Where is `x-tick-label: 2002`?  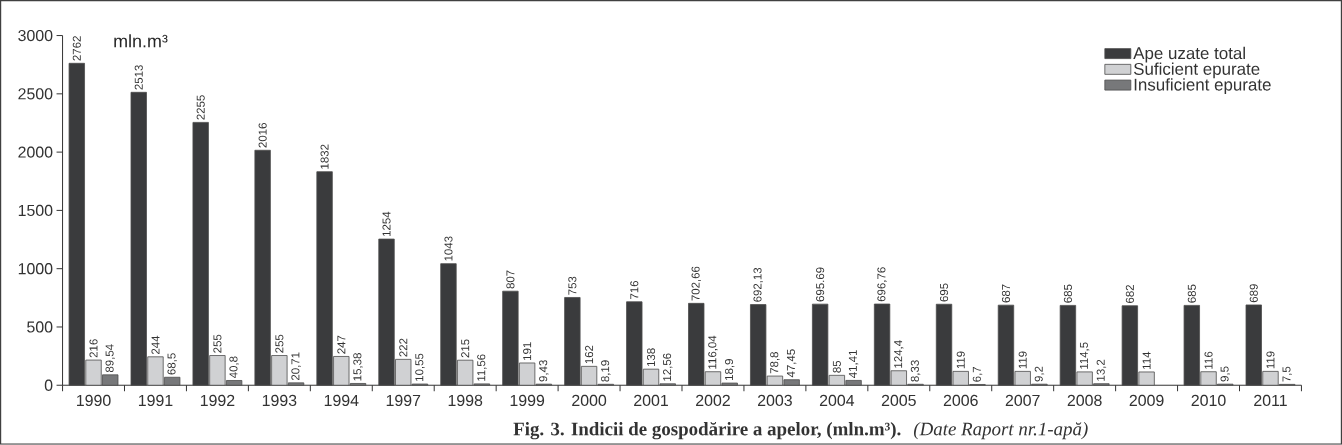
x-tick-label: 2002 is located at coordinates (713, 400).